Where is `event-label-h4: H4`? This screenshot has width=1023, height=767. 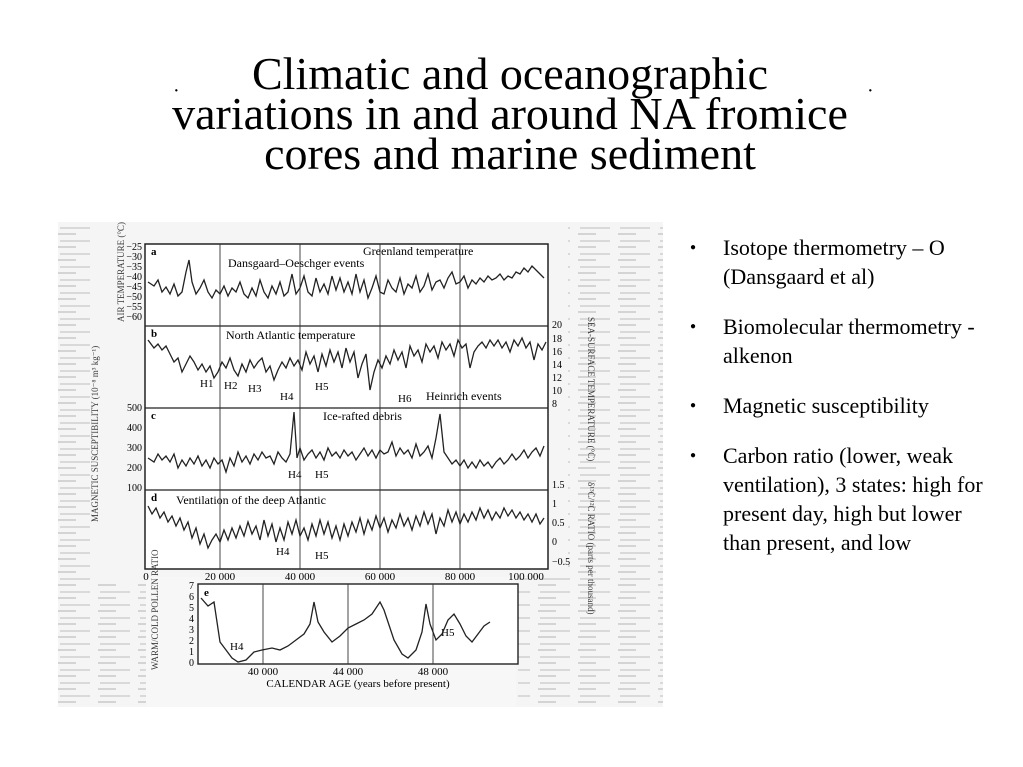
event-label-h4: H4 is located at coordinates (287, 397).